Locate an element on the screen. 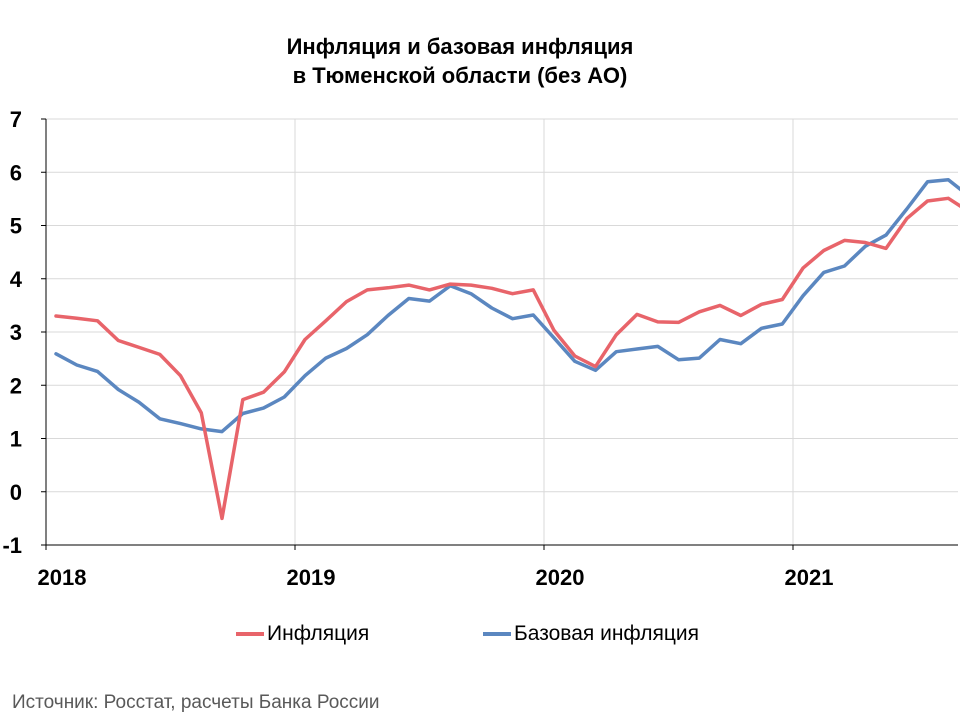  source-note: Источник: Росстат, расчеты Банка России is located at coordinates (196, 702).